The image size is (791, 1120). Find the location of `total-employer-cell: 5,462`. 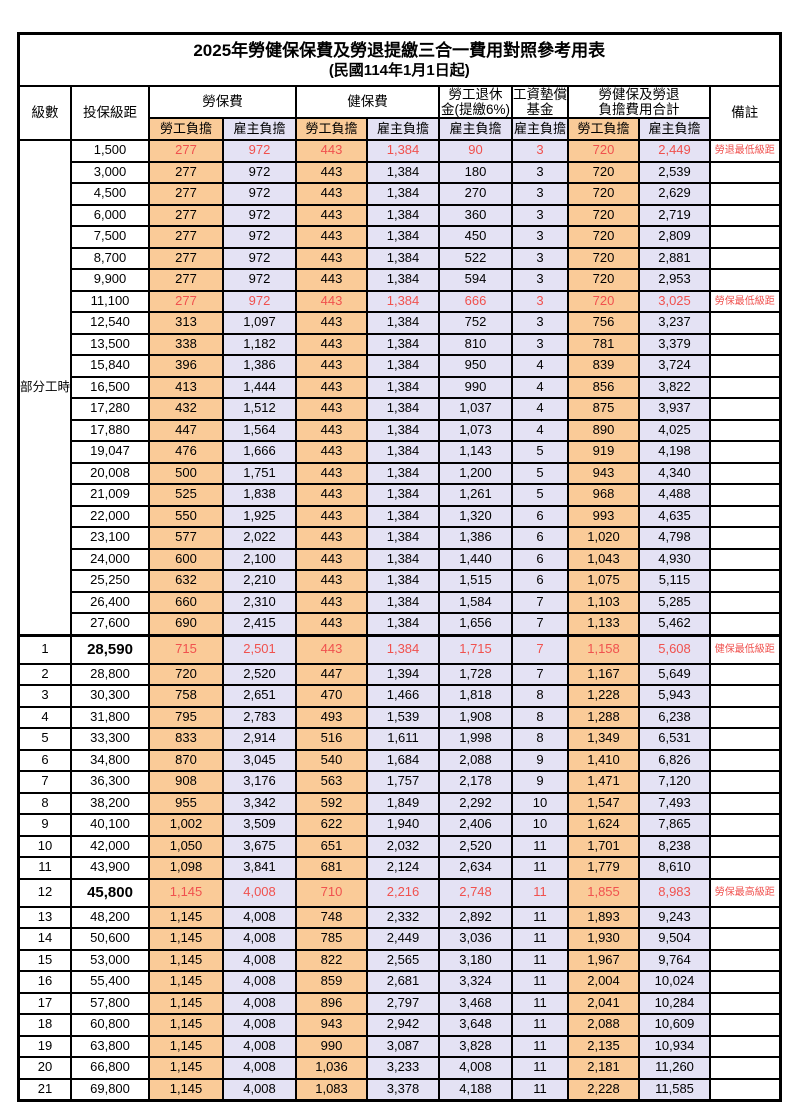

total-employer-cell: 5,462 is located at coordinates (675, 624).